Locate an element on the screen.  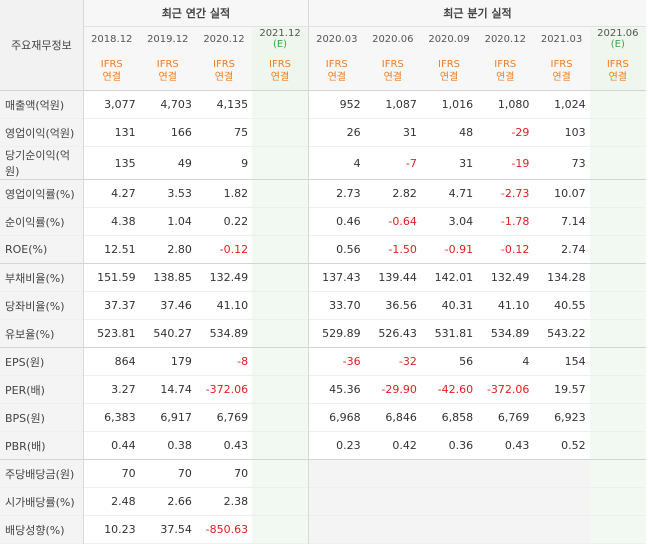
table-cell: 10.07 is located at coordinates (561, 193).